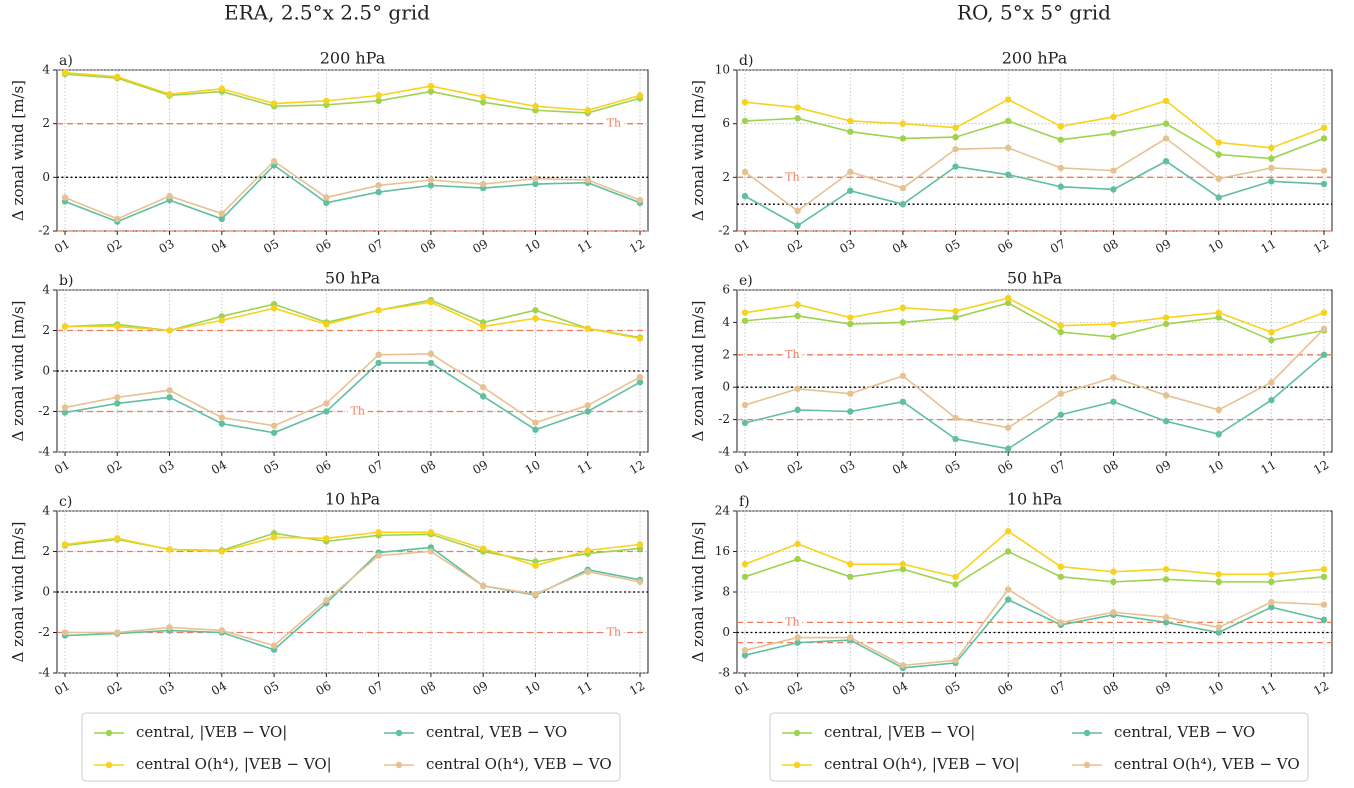 Image resolution: width=1354 pixels, height=788 pixels. What do you see at coordinates (351, 747) in the screenshot?
I see `legend-box` at bounding box center [351, 747].